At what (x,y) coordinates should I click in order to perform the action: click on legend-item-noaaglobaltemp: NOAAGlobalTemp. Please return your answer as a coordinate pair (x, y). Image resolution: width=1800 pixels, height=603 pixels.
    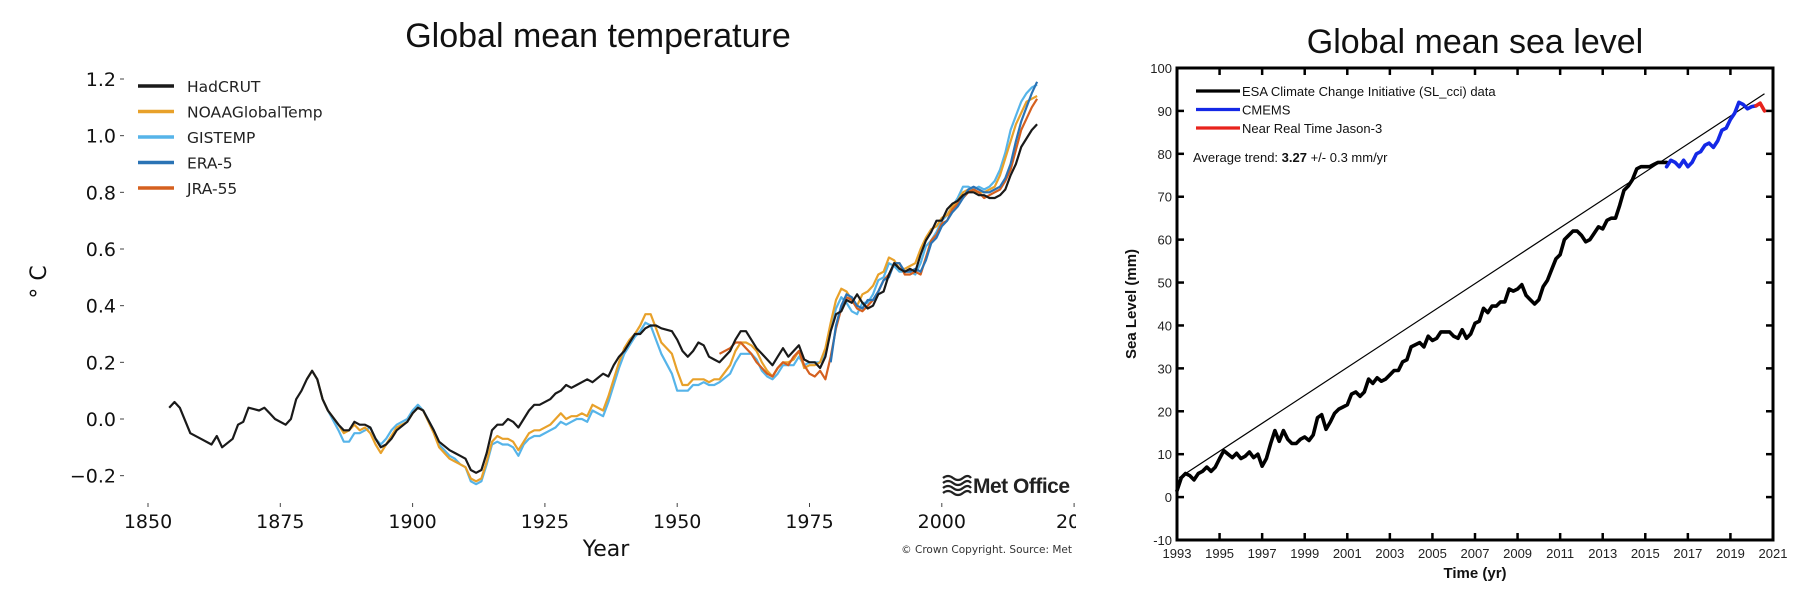
    Looking at the image, I should click on (230, 113).